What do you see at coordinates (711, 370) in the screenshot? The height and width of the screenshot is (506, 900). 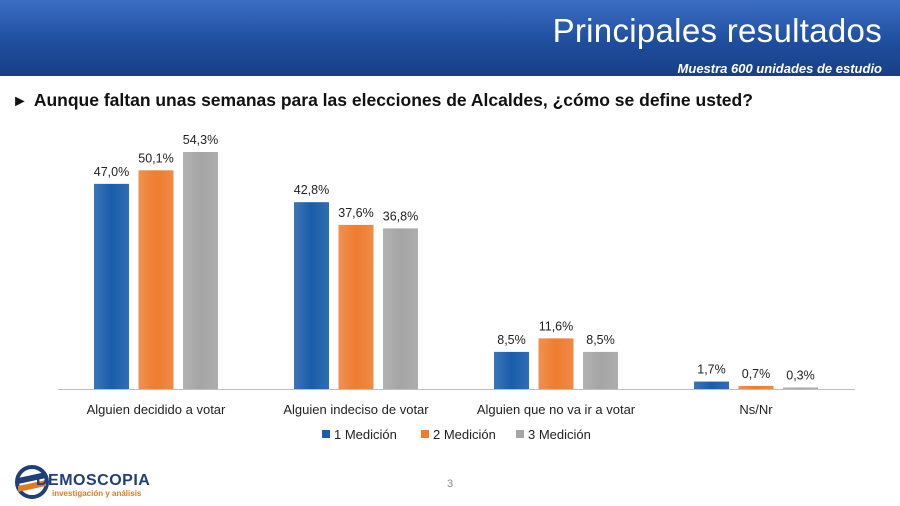 I see `data-label-4-1: 1,7%` at bounding box center [711, 370].